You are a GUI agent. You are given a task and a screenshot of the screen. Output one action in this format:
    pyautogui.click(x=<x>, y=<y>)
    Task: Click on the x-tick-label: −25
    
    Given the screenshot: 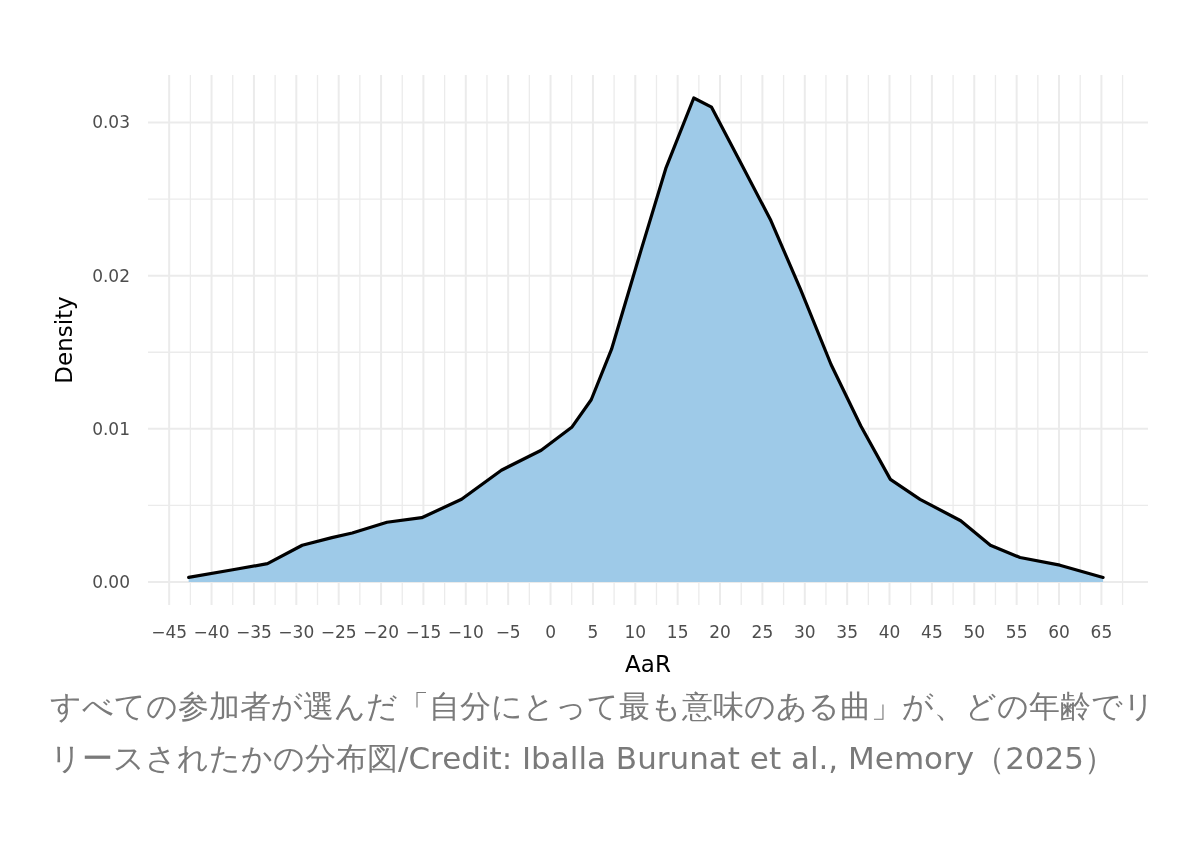 What is the action you would take?
    pyautogui.click(x=338, y=632)
    